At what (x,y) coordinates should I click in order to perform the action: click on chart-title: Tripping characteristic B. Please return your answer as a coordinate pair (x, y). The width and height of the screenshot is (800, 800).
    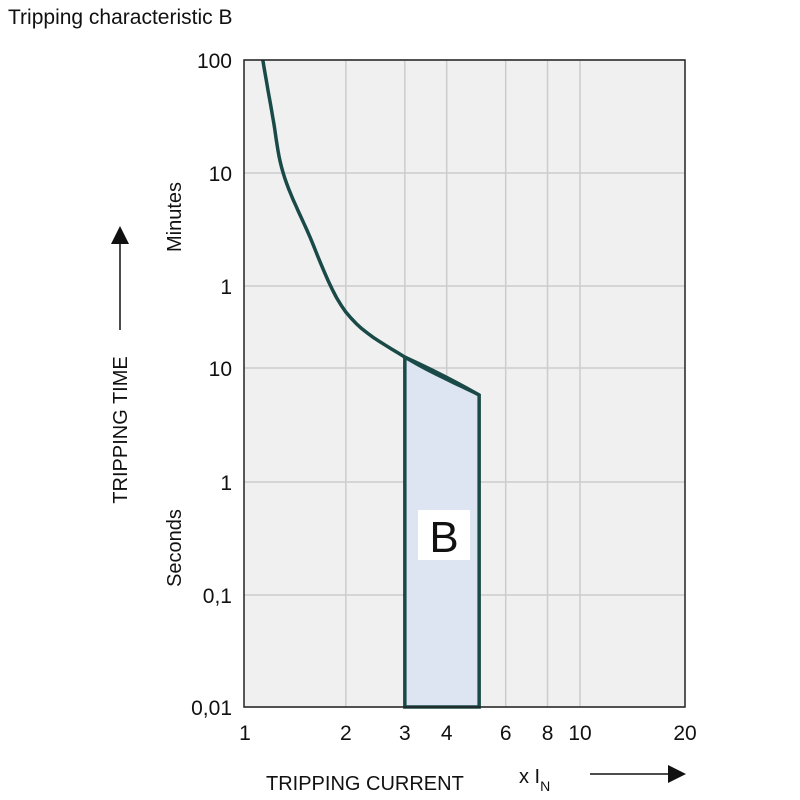
    Looking at the image, I should click on (120, 17).